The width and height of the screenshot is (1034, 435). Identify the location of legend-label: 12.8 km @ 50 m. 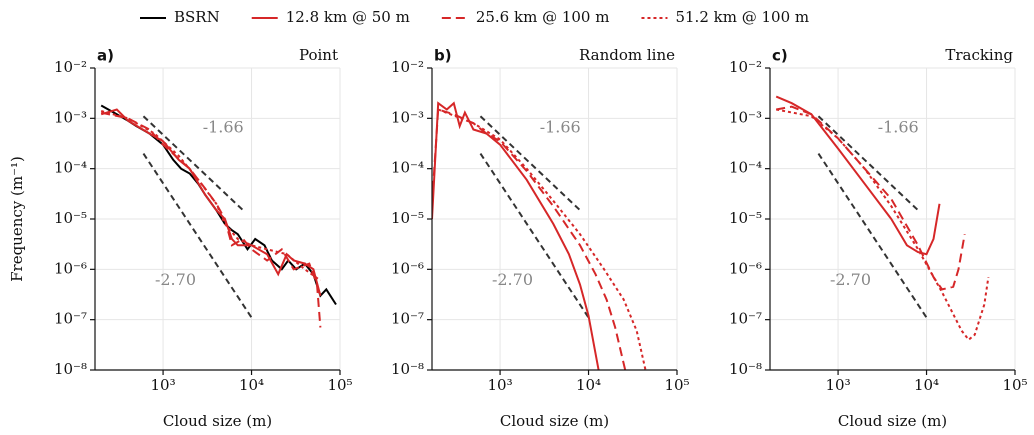
(348, 17).